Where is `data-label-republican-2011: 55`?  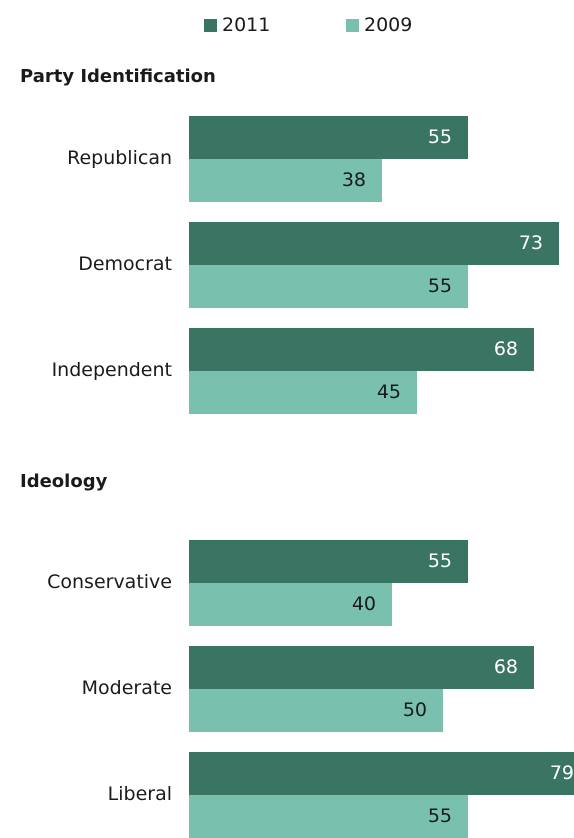
data-label-republican-2011: 55 is located at coordinates (439, 137).